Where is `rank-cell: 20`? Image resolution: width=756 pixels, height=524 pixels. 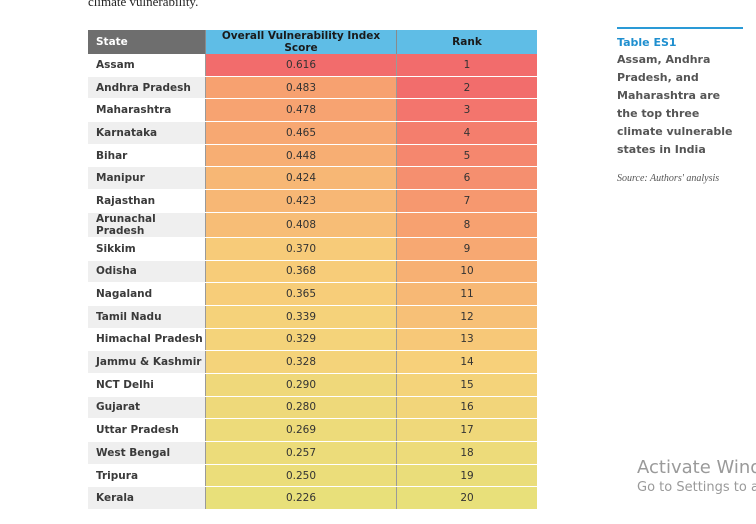 rank-cell: 20 is located at coordinates (466, 498).